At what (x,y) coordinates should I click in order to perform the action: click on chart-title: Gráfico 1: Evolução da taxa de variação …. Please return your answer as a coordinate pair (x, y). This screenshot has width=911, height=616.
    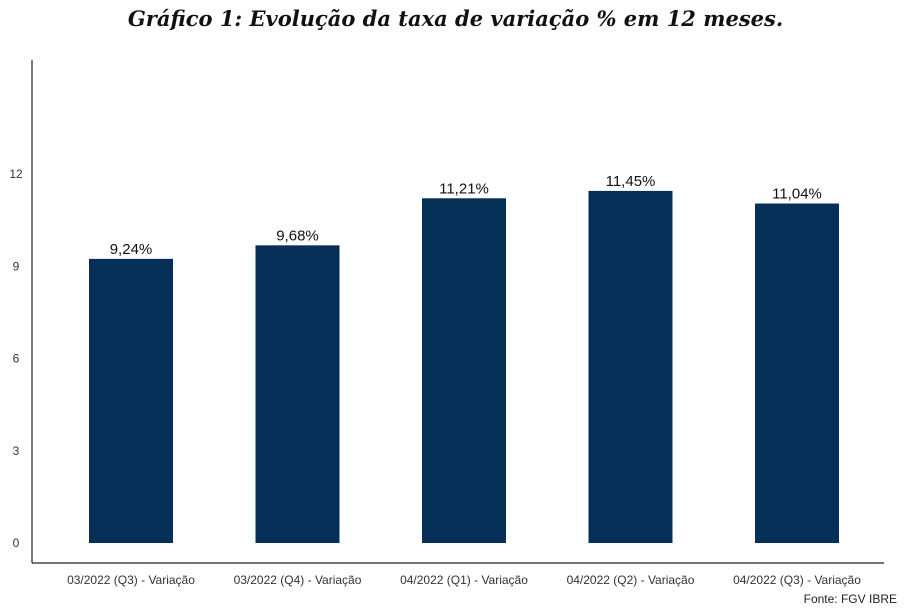
    Looking at the image, I should click on (455, 18).